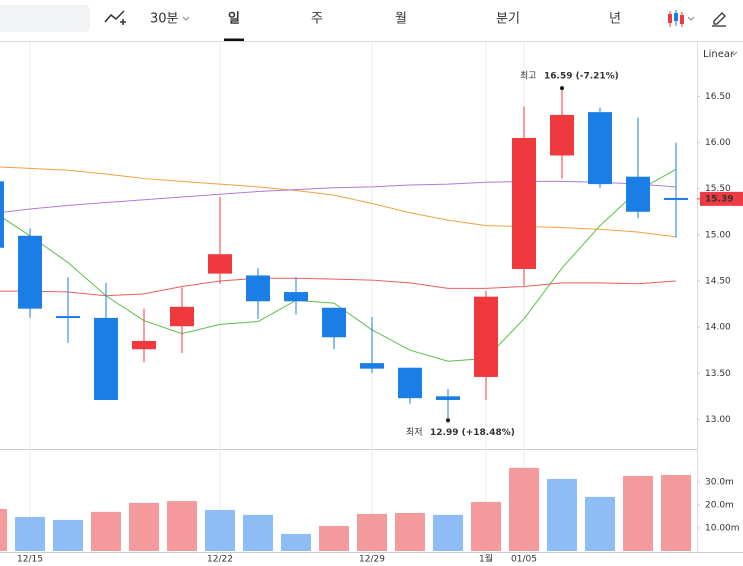 This screenshot has width=743, height=566. Describe the element at coordinates (30, 560) in the screenshot. I see `x-tick-label: 12/15` at that location.